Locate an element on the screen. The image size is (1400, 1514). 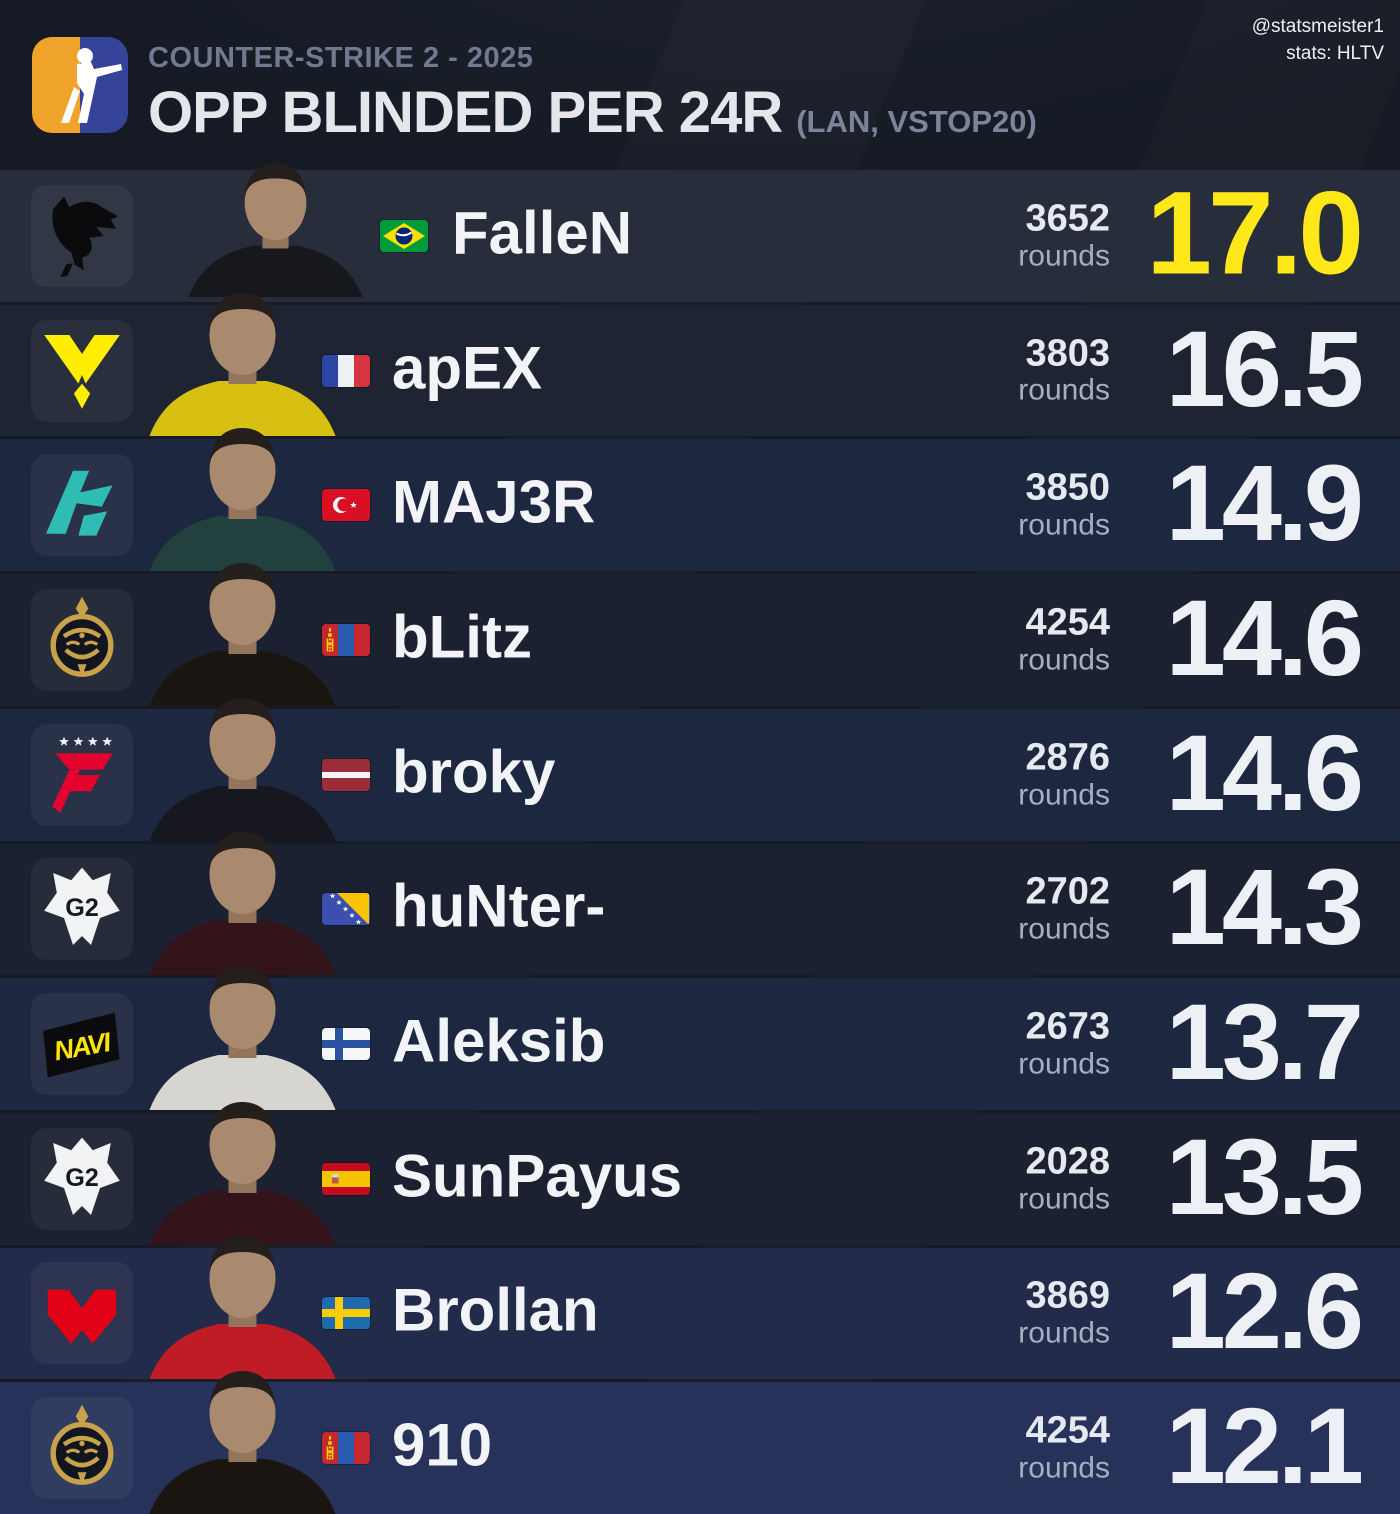
rounds-block: 2673 rounds is located at coordinates (1064, 1043).